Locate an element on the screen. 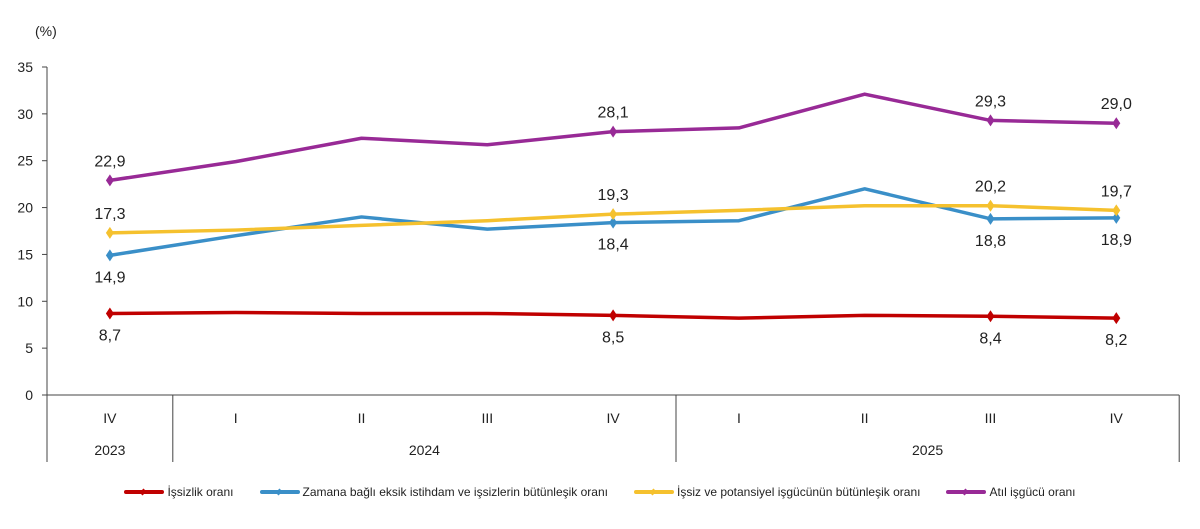 This screenshot has width=1200, height=529. data-label: 18,9 is located at coordinates (1116, 240).